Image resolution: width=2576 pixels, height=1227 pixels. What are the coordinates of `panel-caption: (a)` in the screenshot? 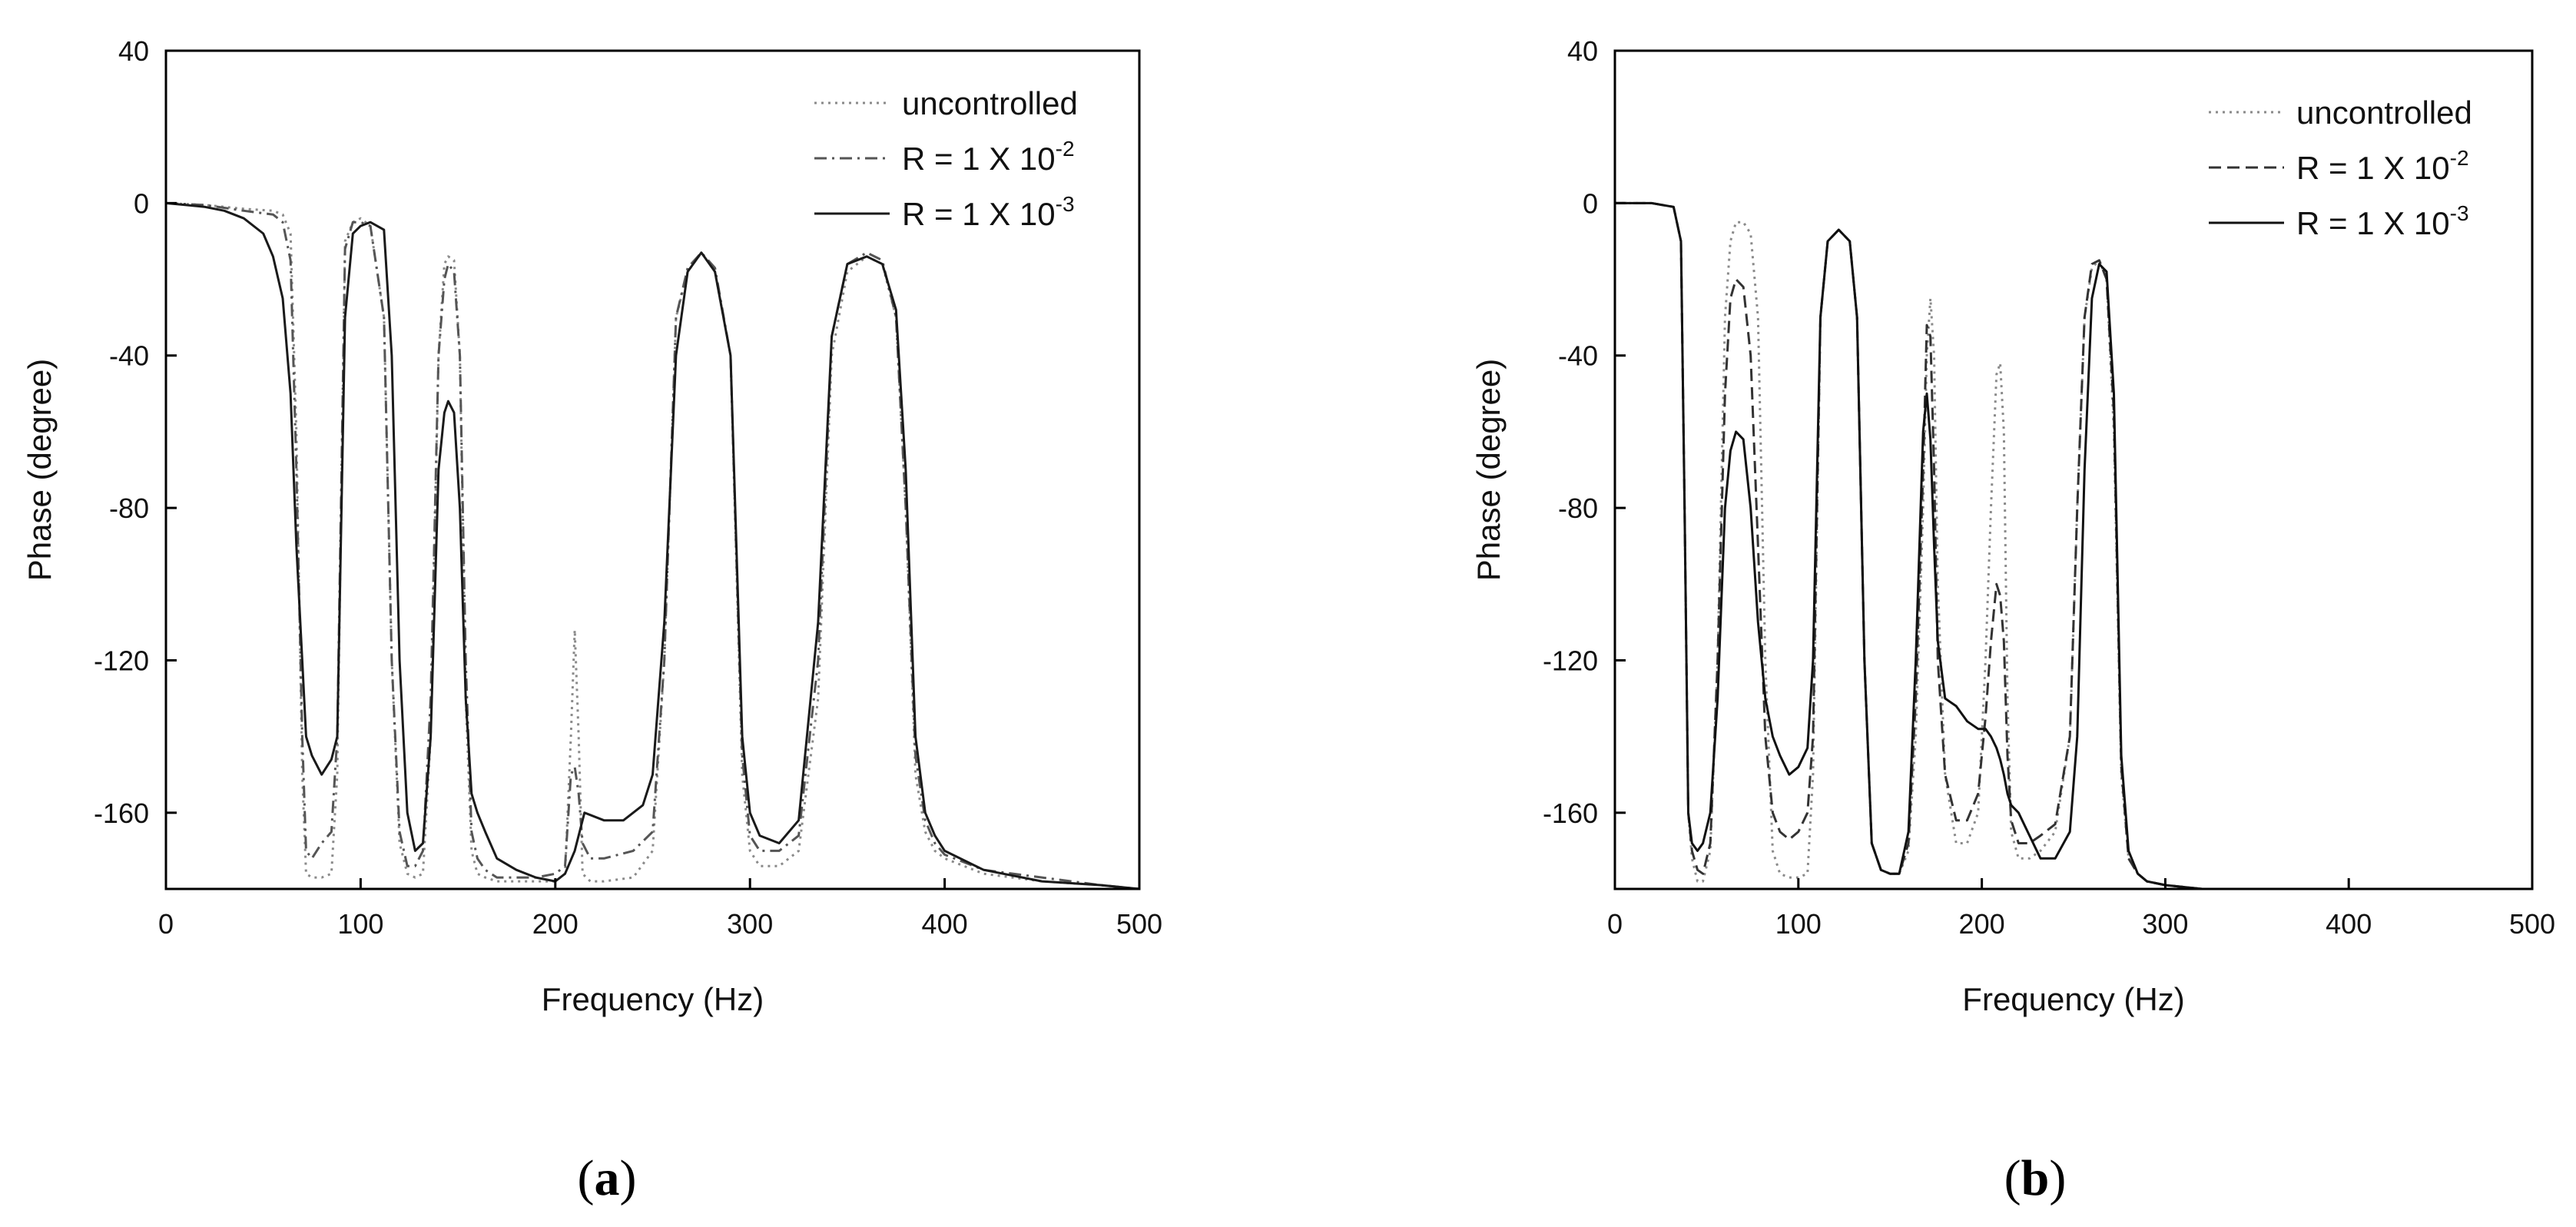 It's located at (607, 1178).